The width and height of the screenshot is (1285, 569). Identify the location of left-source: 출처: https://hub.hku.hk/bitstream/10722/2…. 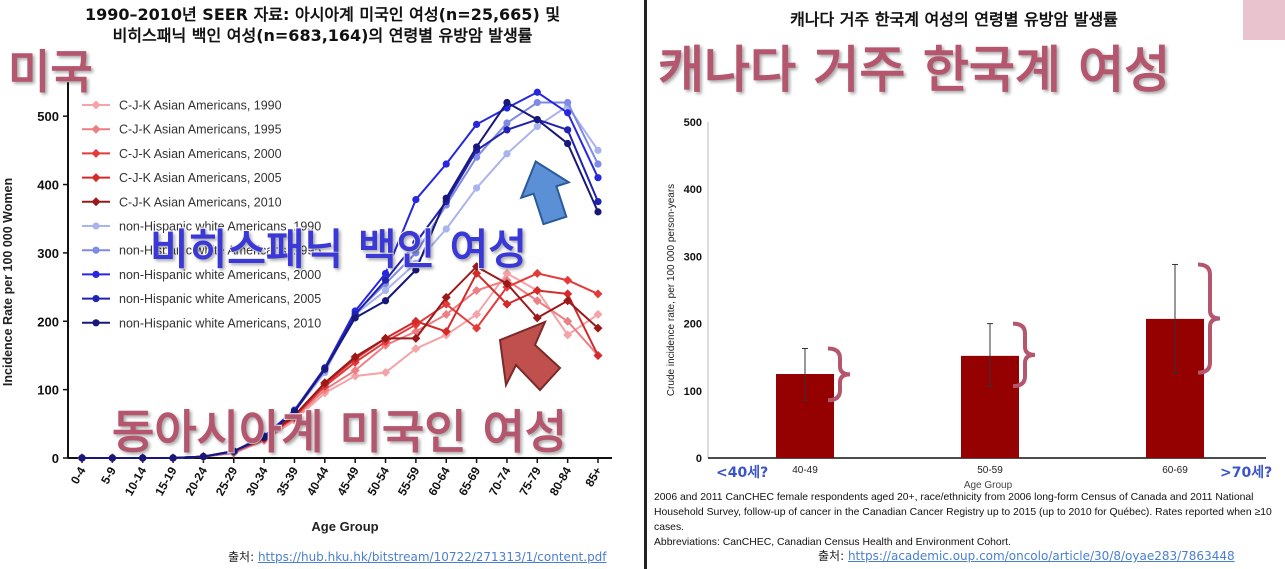
(417, 556).